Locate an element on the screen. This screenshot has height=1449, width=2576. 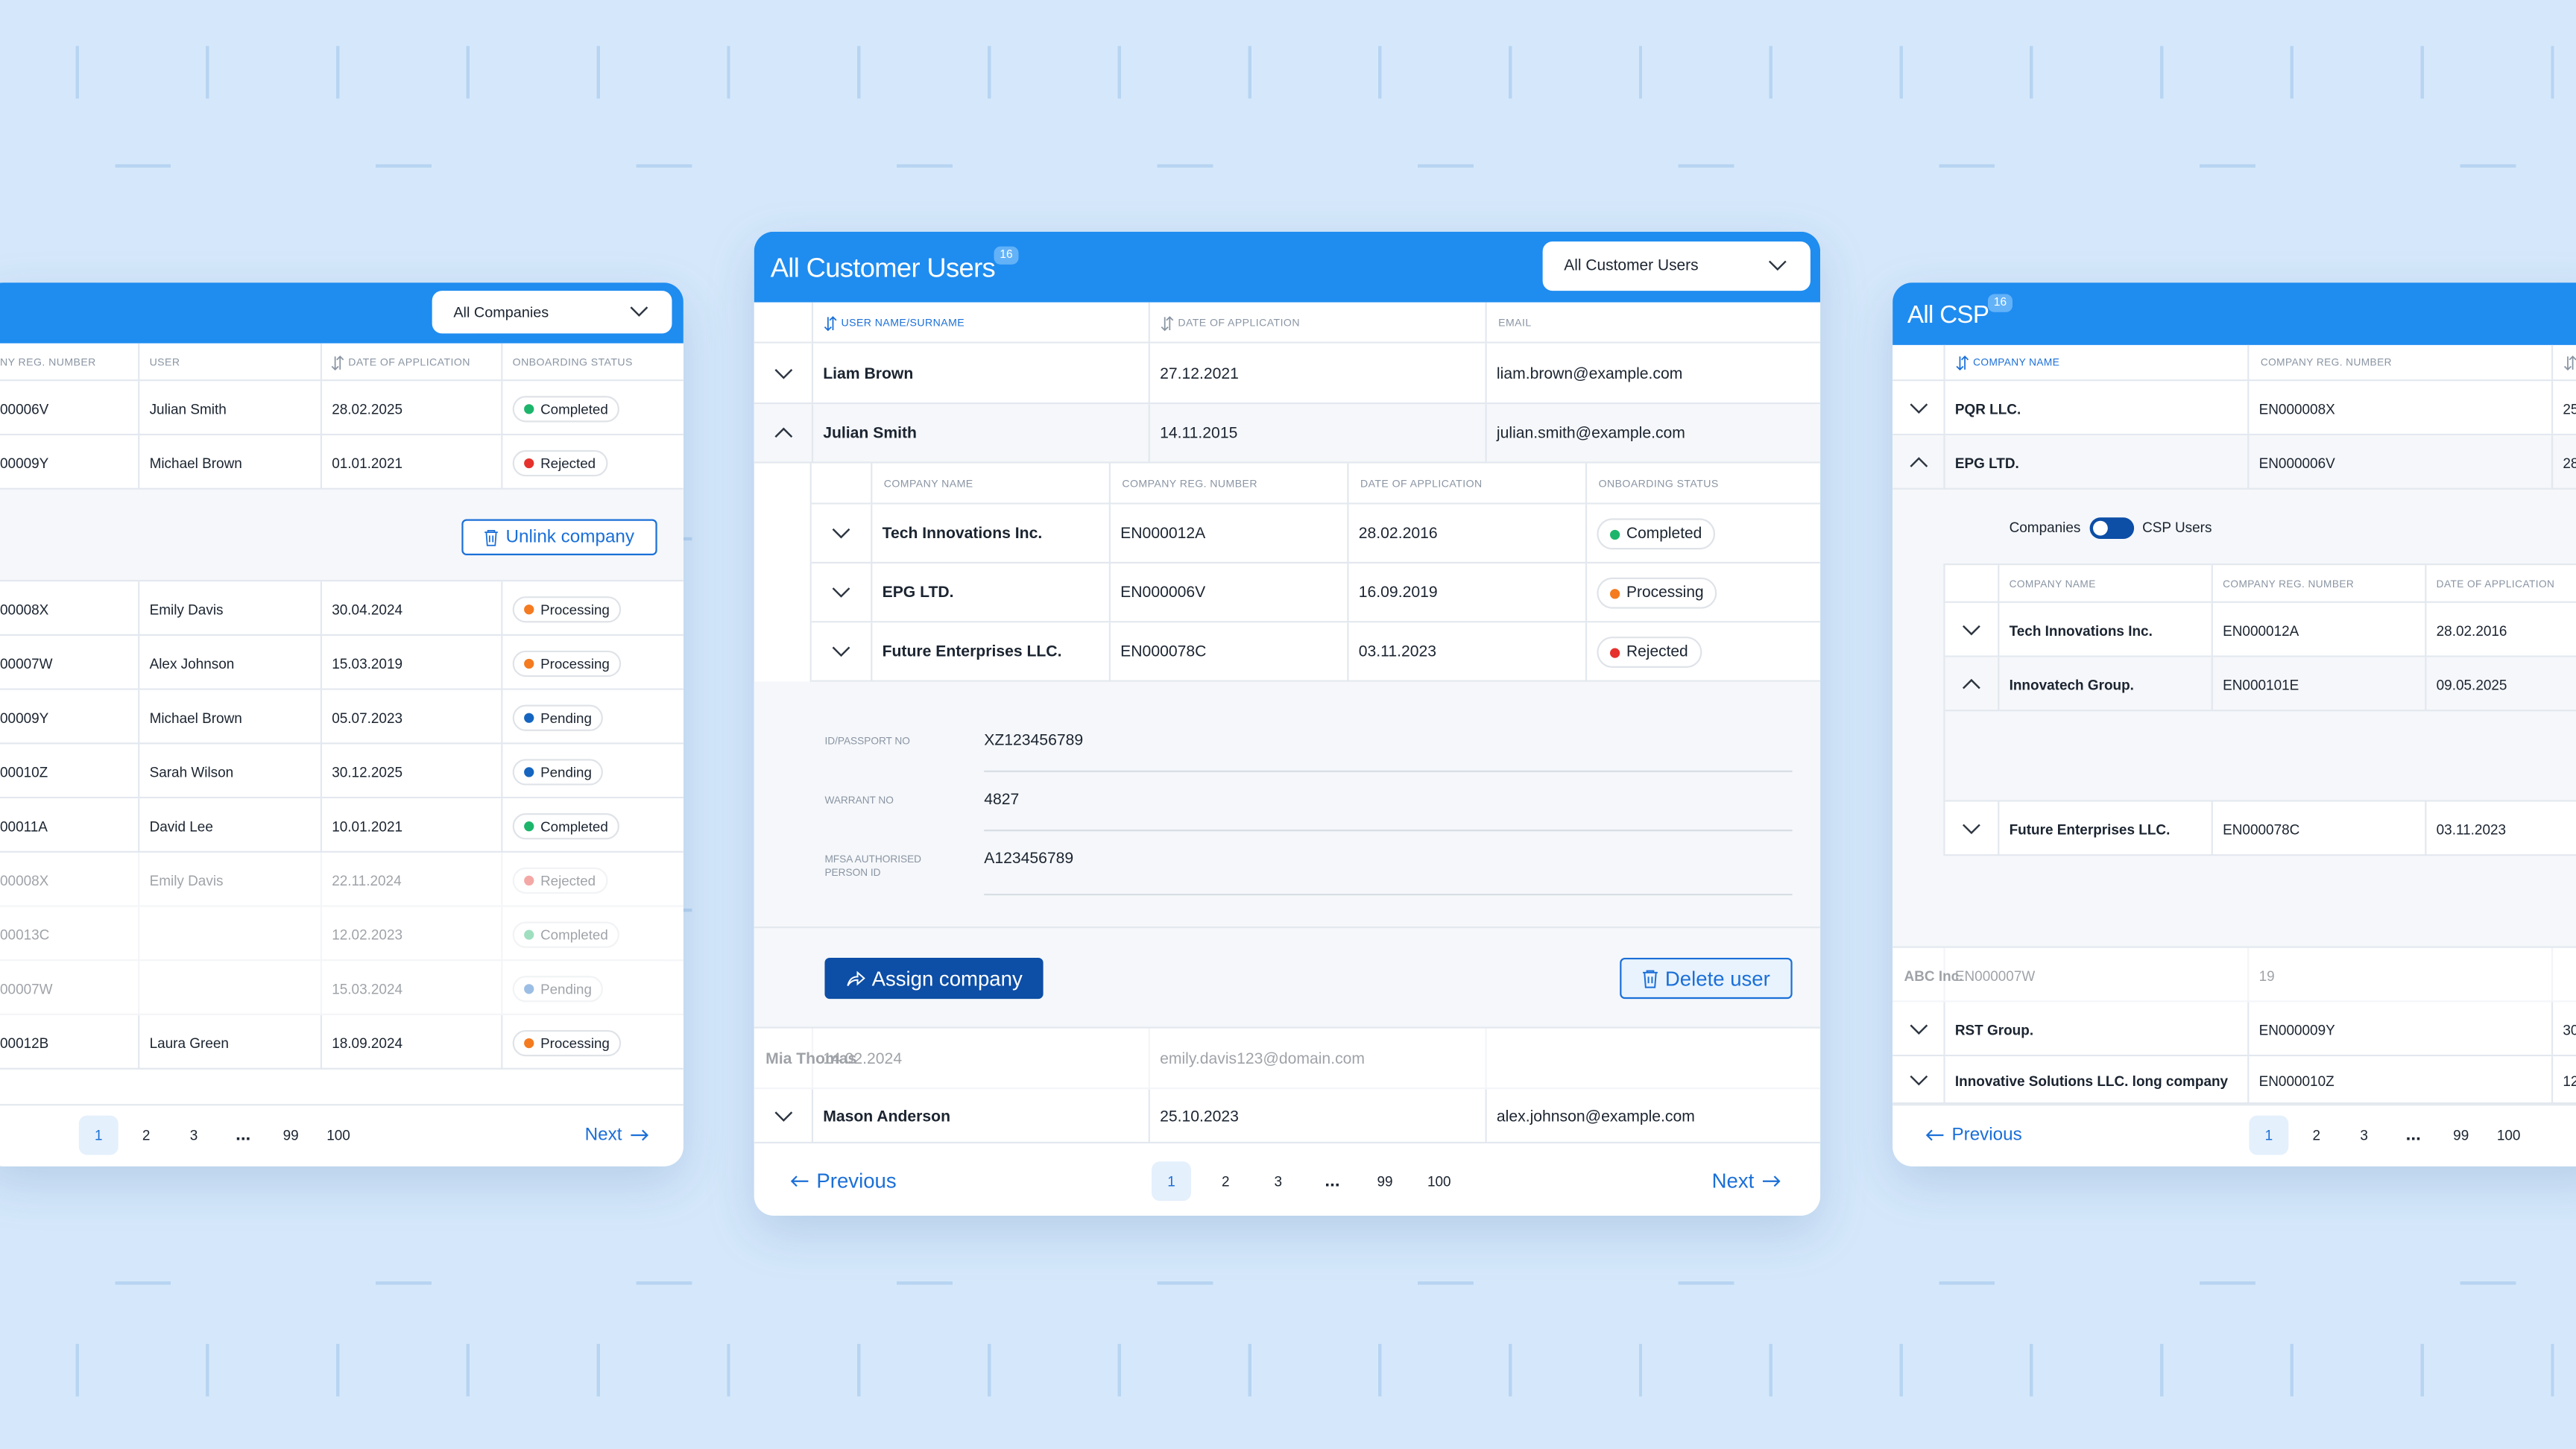
dropdown: All Customer Users is located at coordinates (1676, 266).